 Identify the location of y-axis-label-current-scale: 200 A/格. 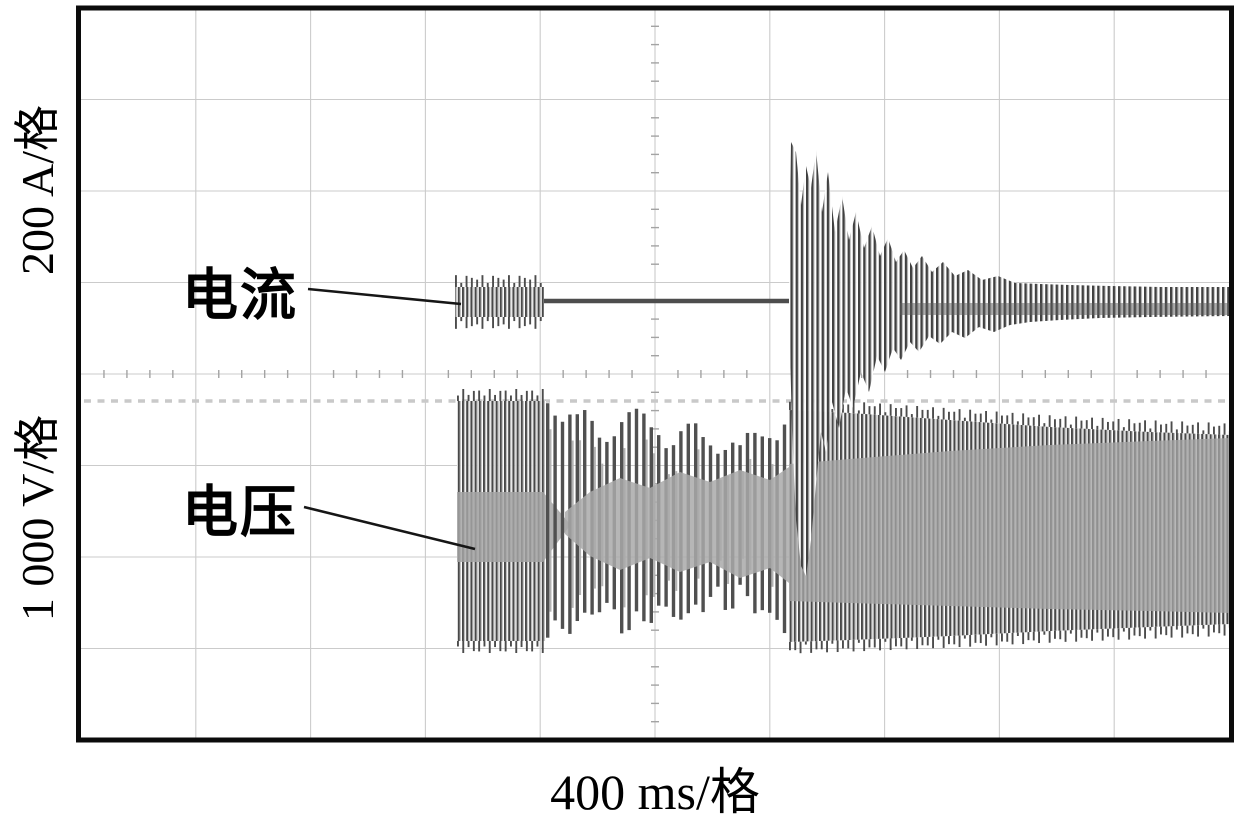
(37, 190).